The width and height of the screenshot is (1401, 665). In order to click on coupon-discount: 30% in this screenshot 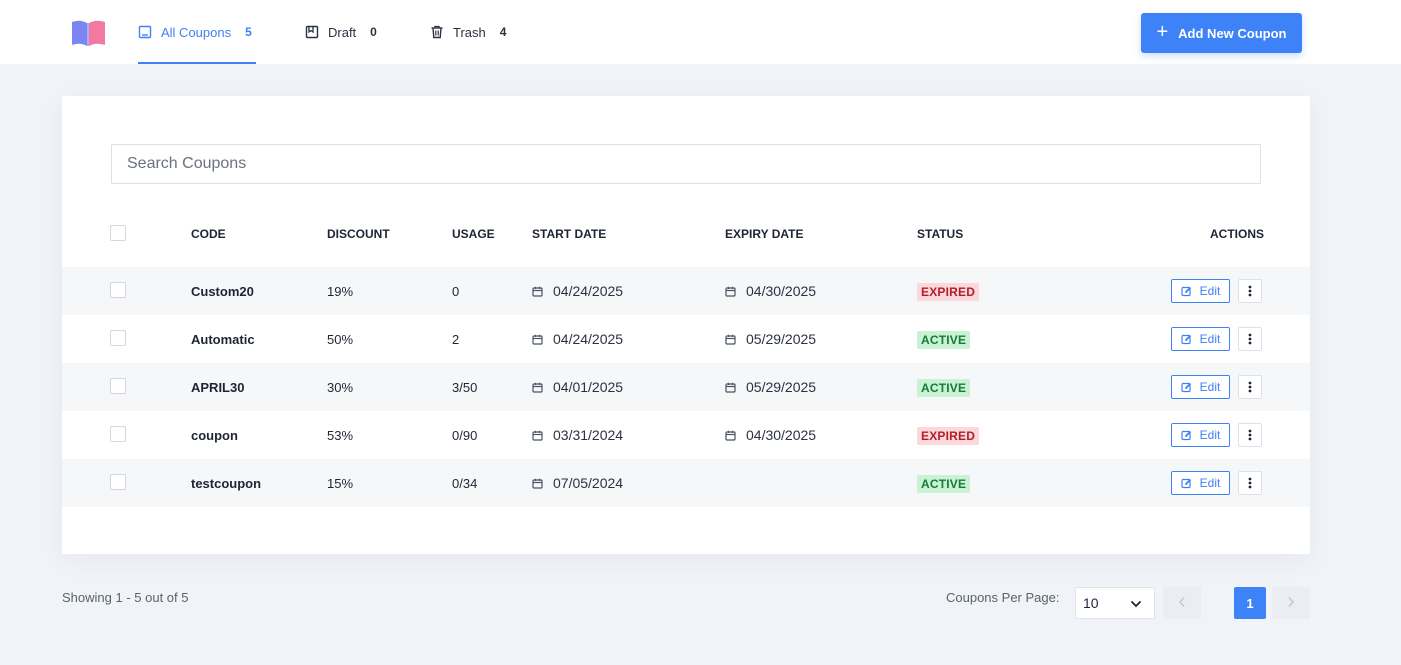, I will do `click(340, 387)`.